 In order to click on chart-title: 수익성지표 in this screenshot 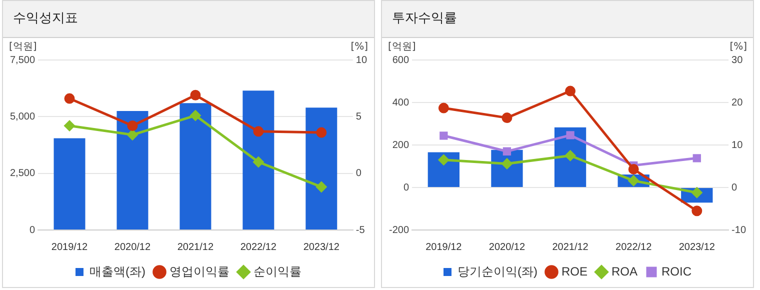, I will do `click(188, 19)`.